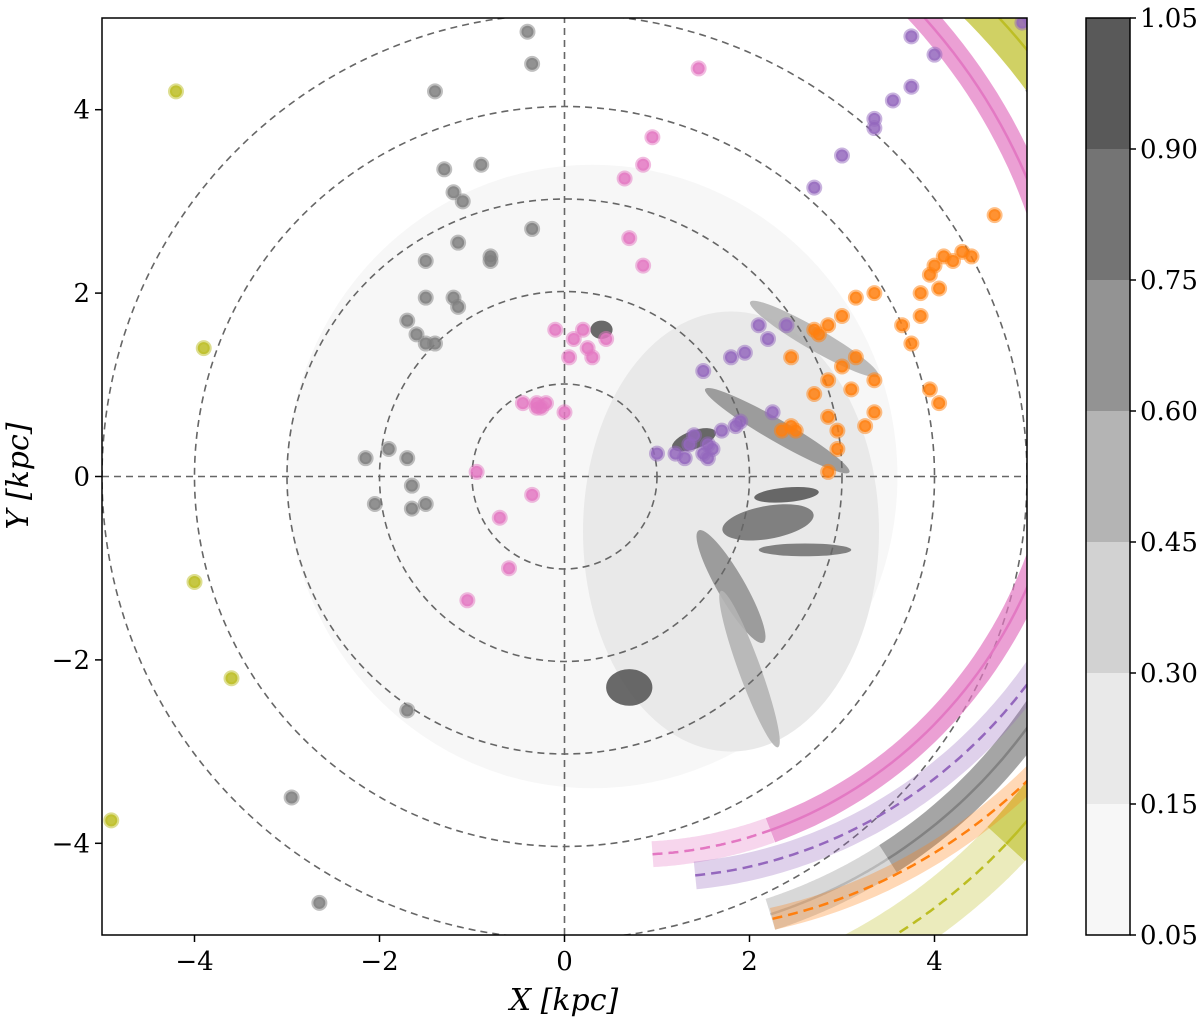  What do you see at coordinates (1169, 412) in the screenshot?
I see `colorbar-tick-label: 0.60` at bounding box center [1169, 412].